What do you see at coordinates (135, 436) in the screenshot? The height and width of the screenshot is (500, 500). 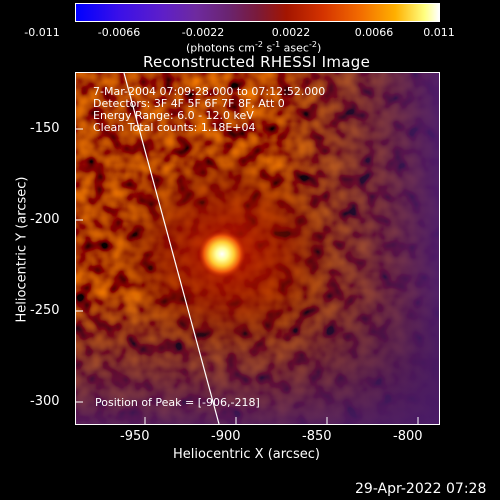 I see `x-tick-label: -950` at bounding box center [135, 436].